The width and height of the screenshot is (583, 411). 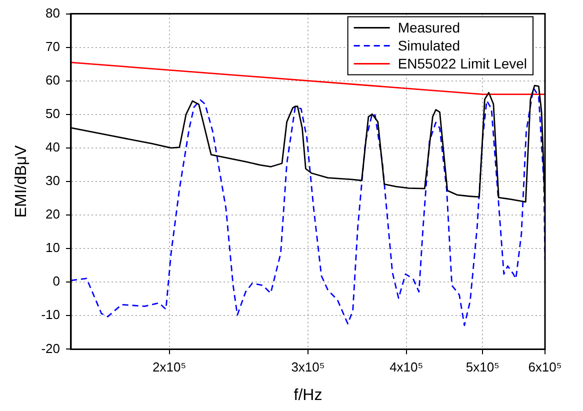 I want to click on y-tick-label: -20, so click(x=50, y=348).